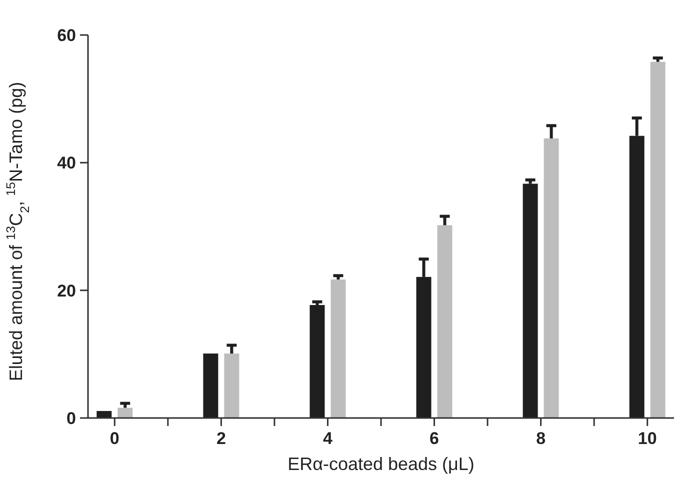 The image size is (676, 488). I want to click on y-tick-label: 20, so click(66, 290).